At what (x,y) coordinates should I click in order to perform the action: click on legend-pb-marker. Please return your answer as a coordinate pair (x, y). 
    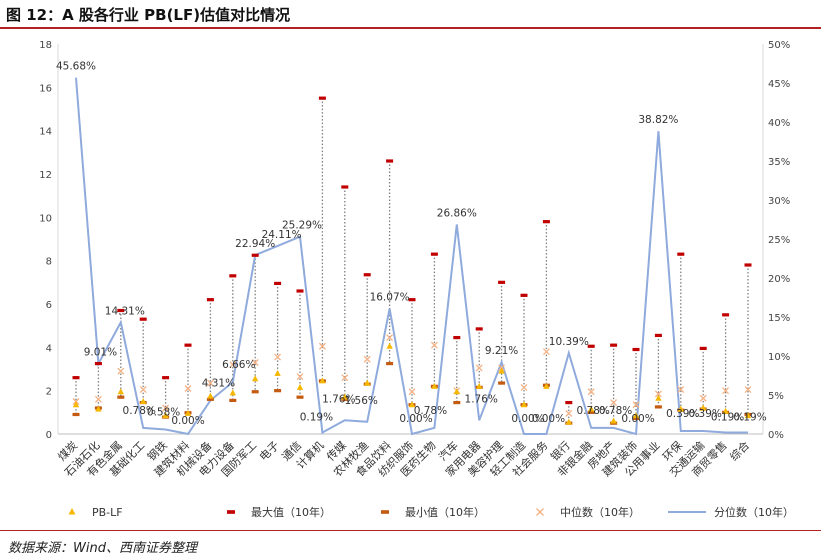
    Looking at the image, I should click on (72, 511).